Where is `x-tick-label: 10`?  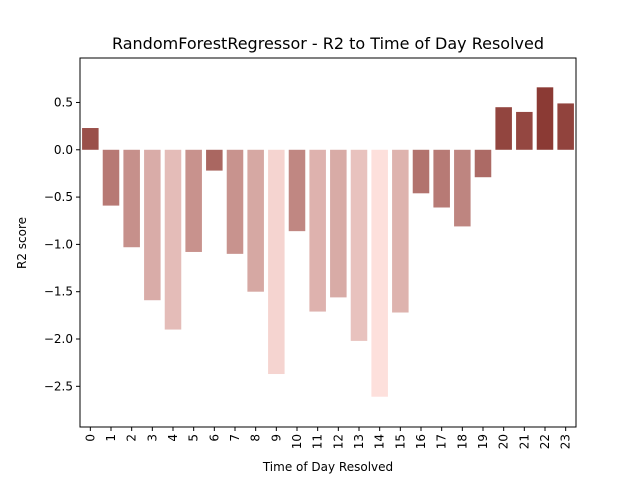 x-tick-label: 10 is located at coordinates (297, 441).